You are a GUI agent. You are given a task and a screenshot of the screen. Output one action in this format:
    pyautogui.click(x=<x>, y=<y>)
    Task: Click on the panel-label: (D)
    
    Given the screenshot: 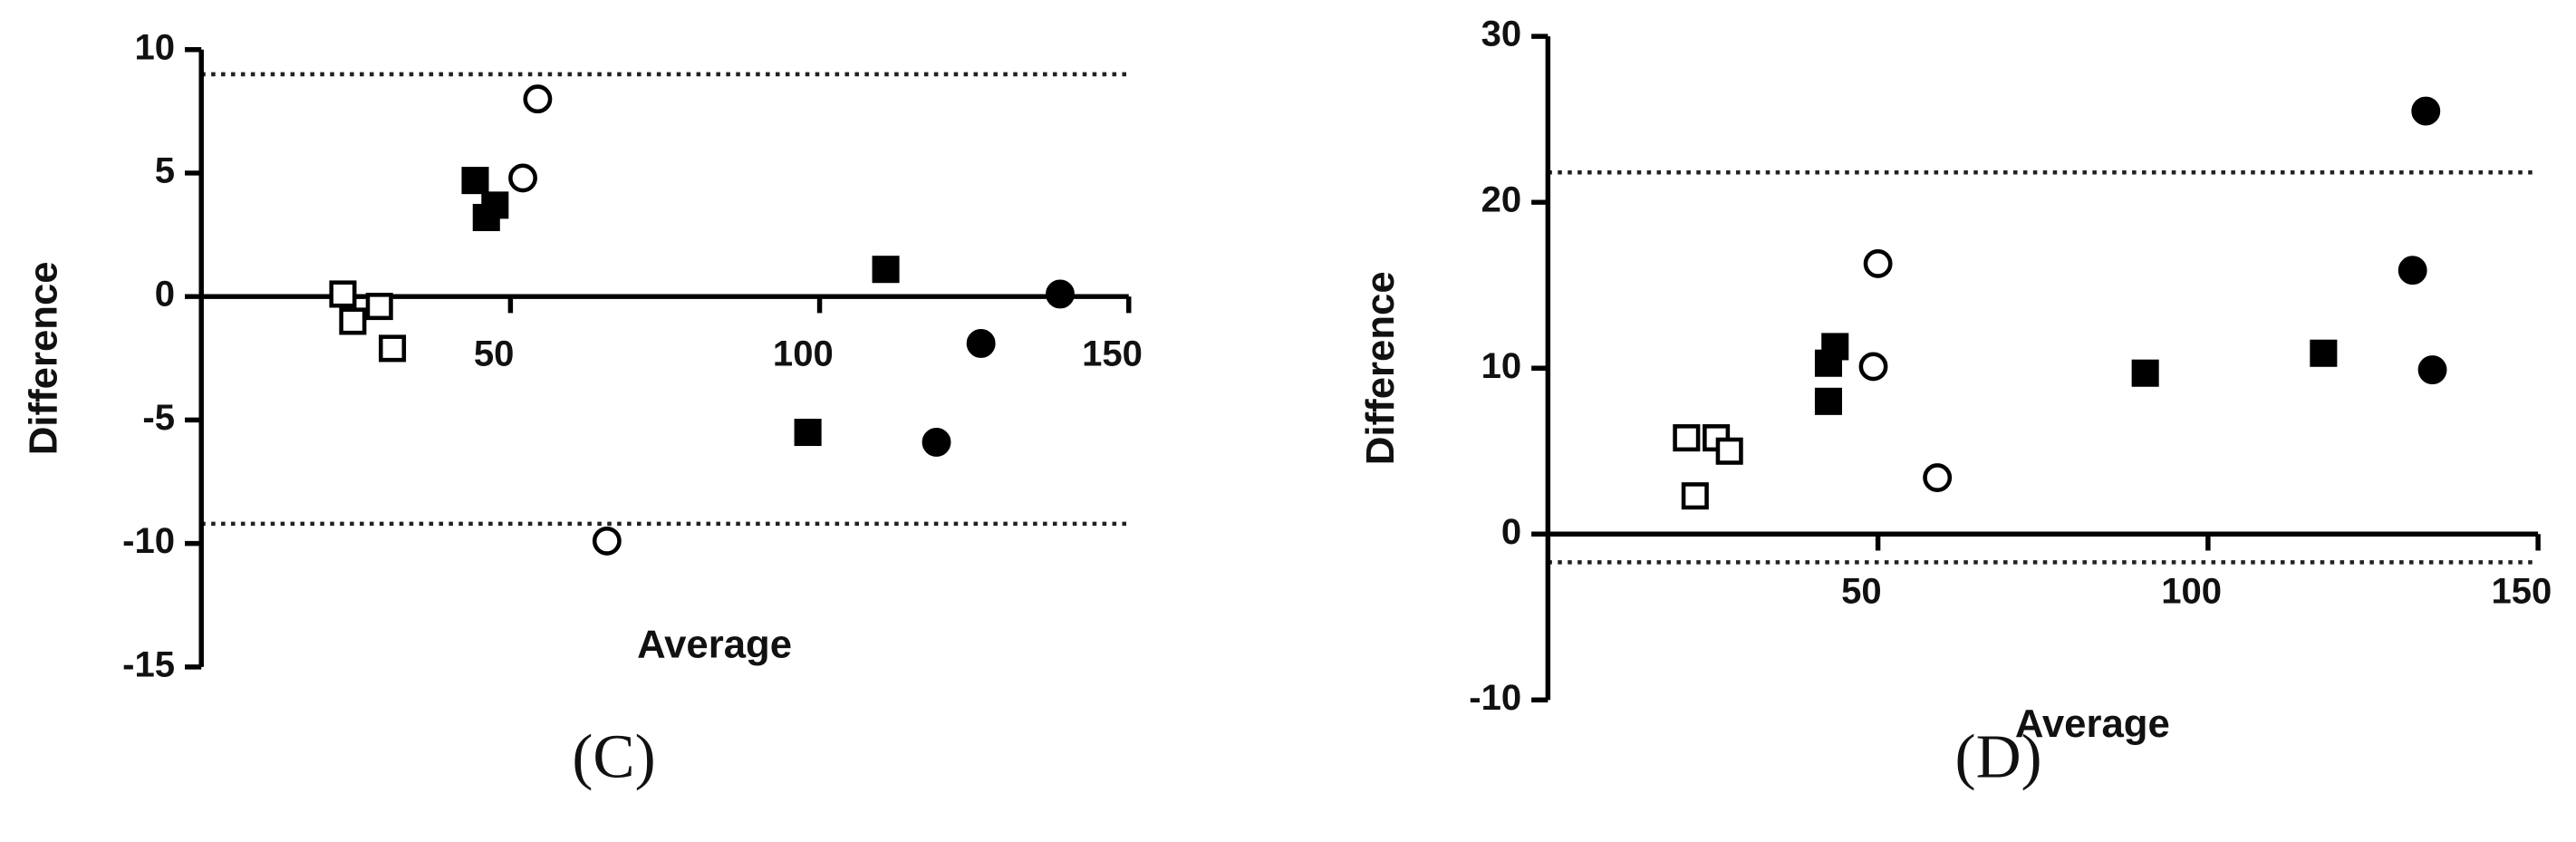 What is the action you would take?
    pyautogui.click(x=1999, y=755)
    